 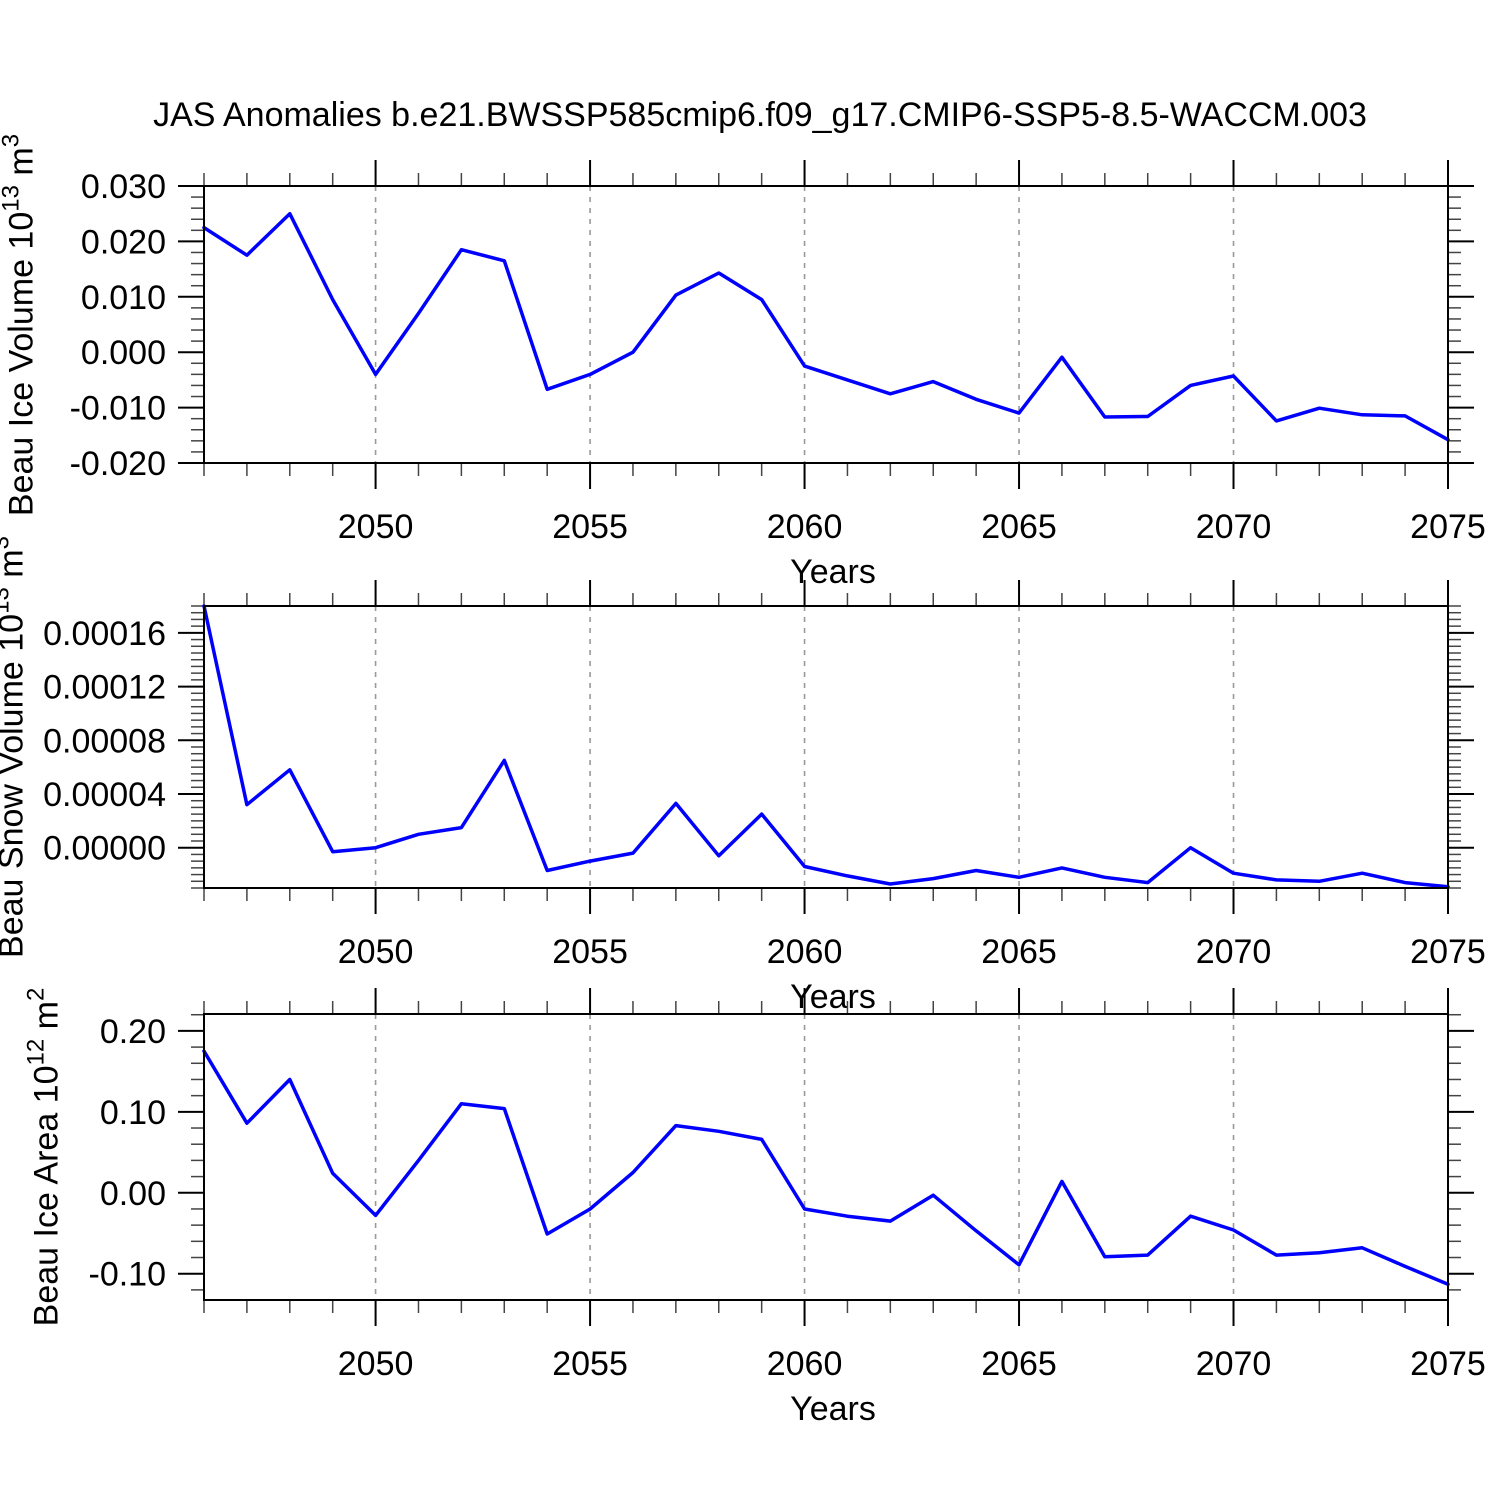 What do you see at coordinates (133, 1032) in the screenshot?
I see `y-tick-label: 0.20` at bounding box center [133, 1032].